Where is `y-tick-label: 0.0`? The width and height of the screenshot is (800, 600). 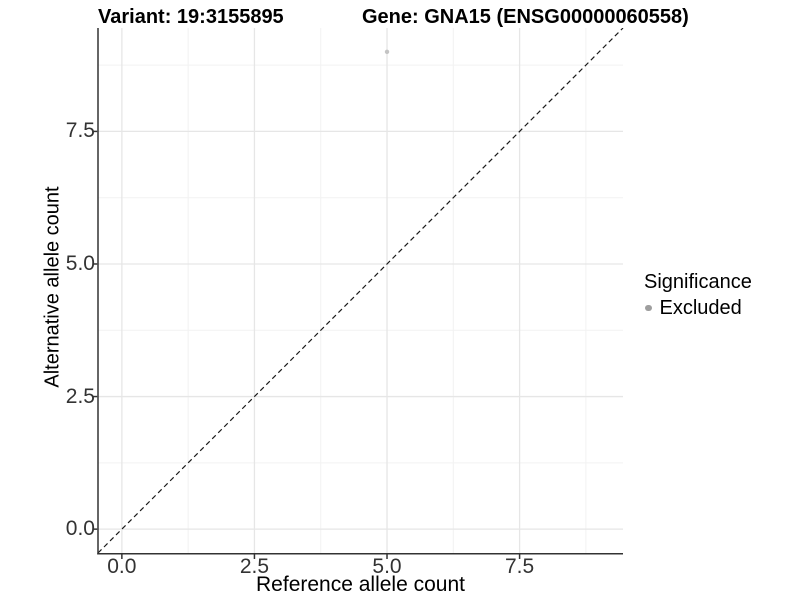
y-tick-label: 0.0 is located at coordinates (80, 529).